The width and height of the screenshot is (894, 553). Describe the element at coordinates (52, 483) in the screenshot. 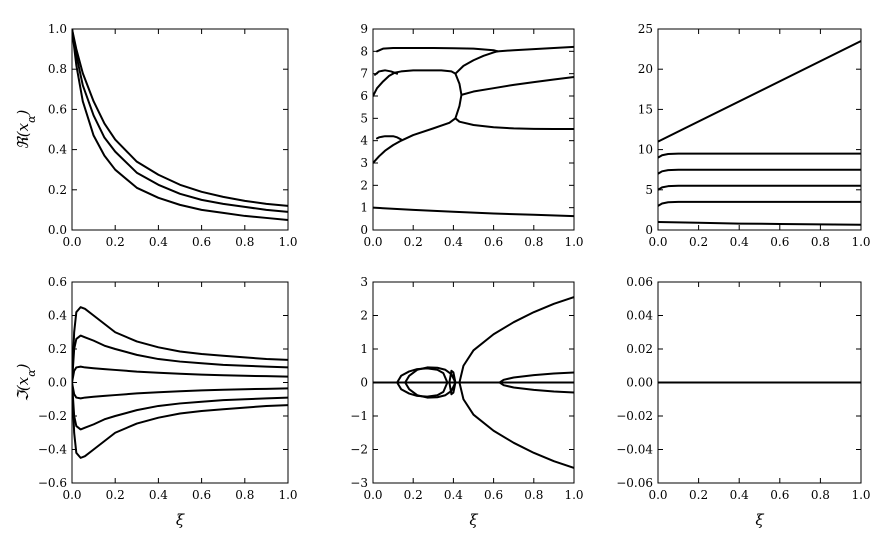

I see `y-tick-label: −0.6` at that location.